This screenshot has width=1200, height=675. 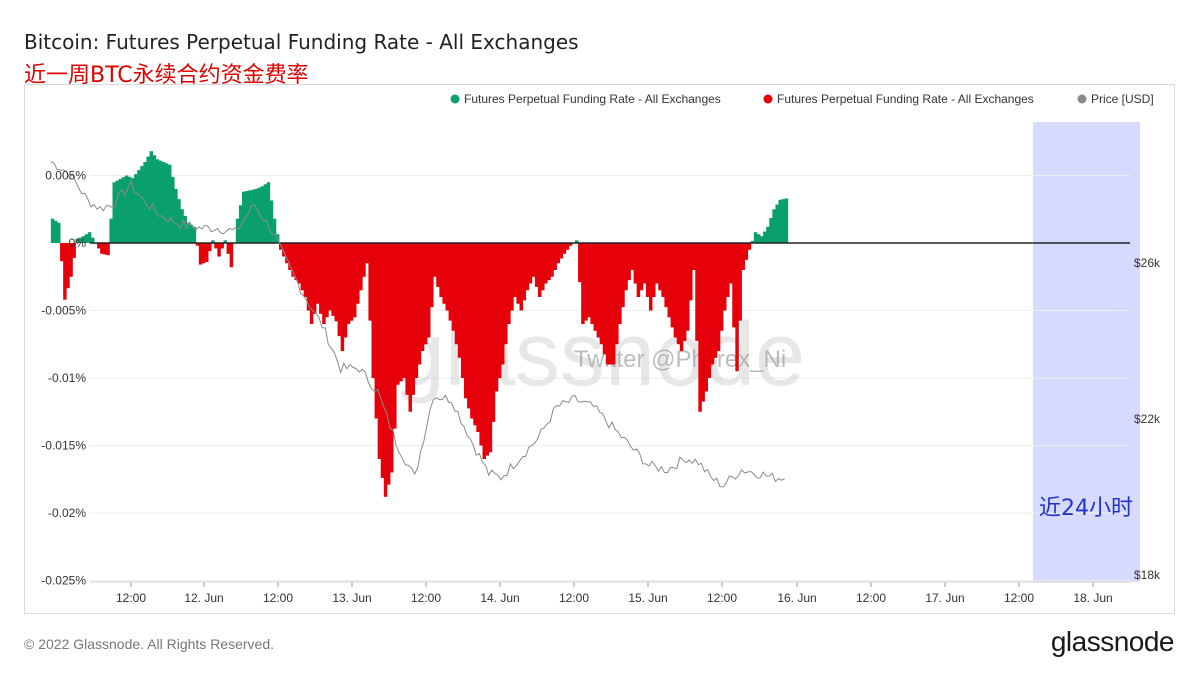 I want to click on y-left-tick-label: -0.005%, so click(x=63, y=311).